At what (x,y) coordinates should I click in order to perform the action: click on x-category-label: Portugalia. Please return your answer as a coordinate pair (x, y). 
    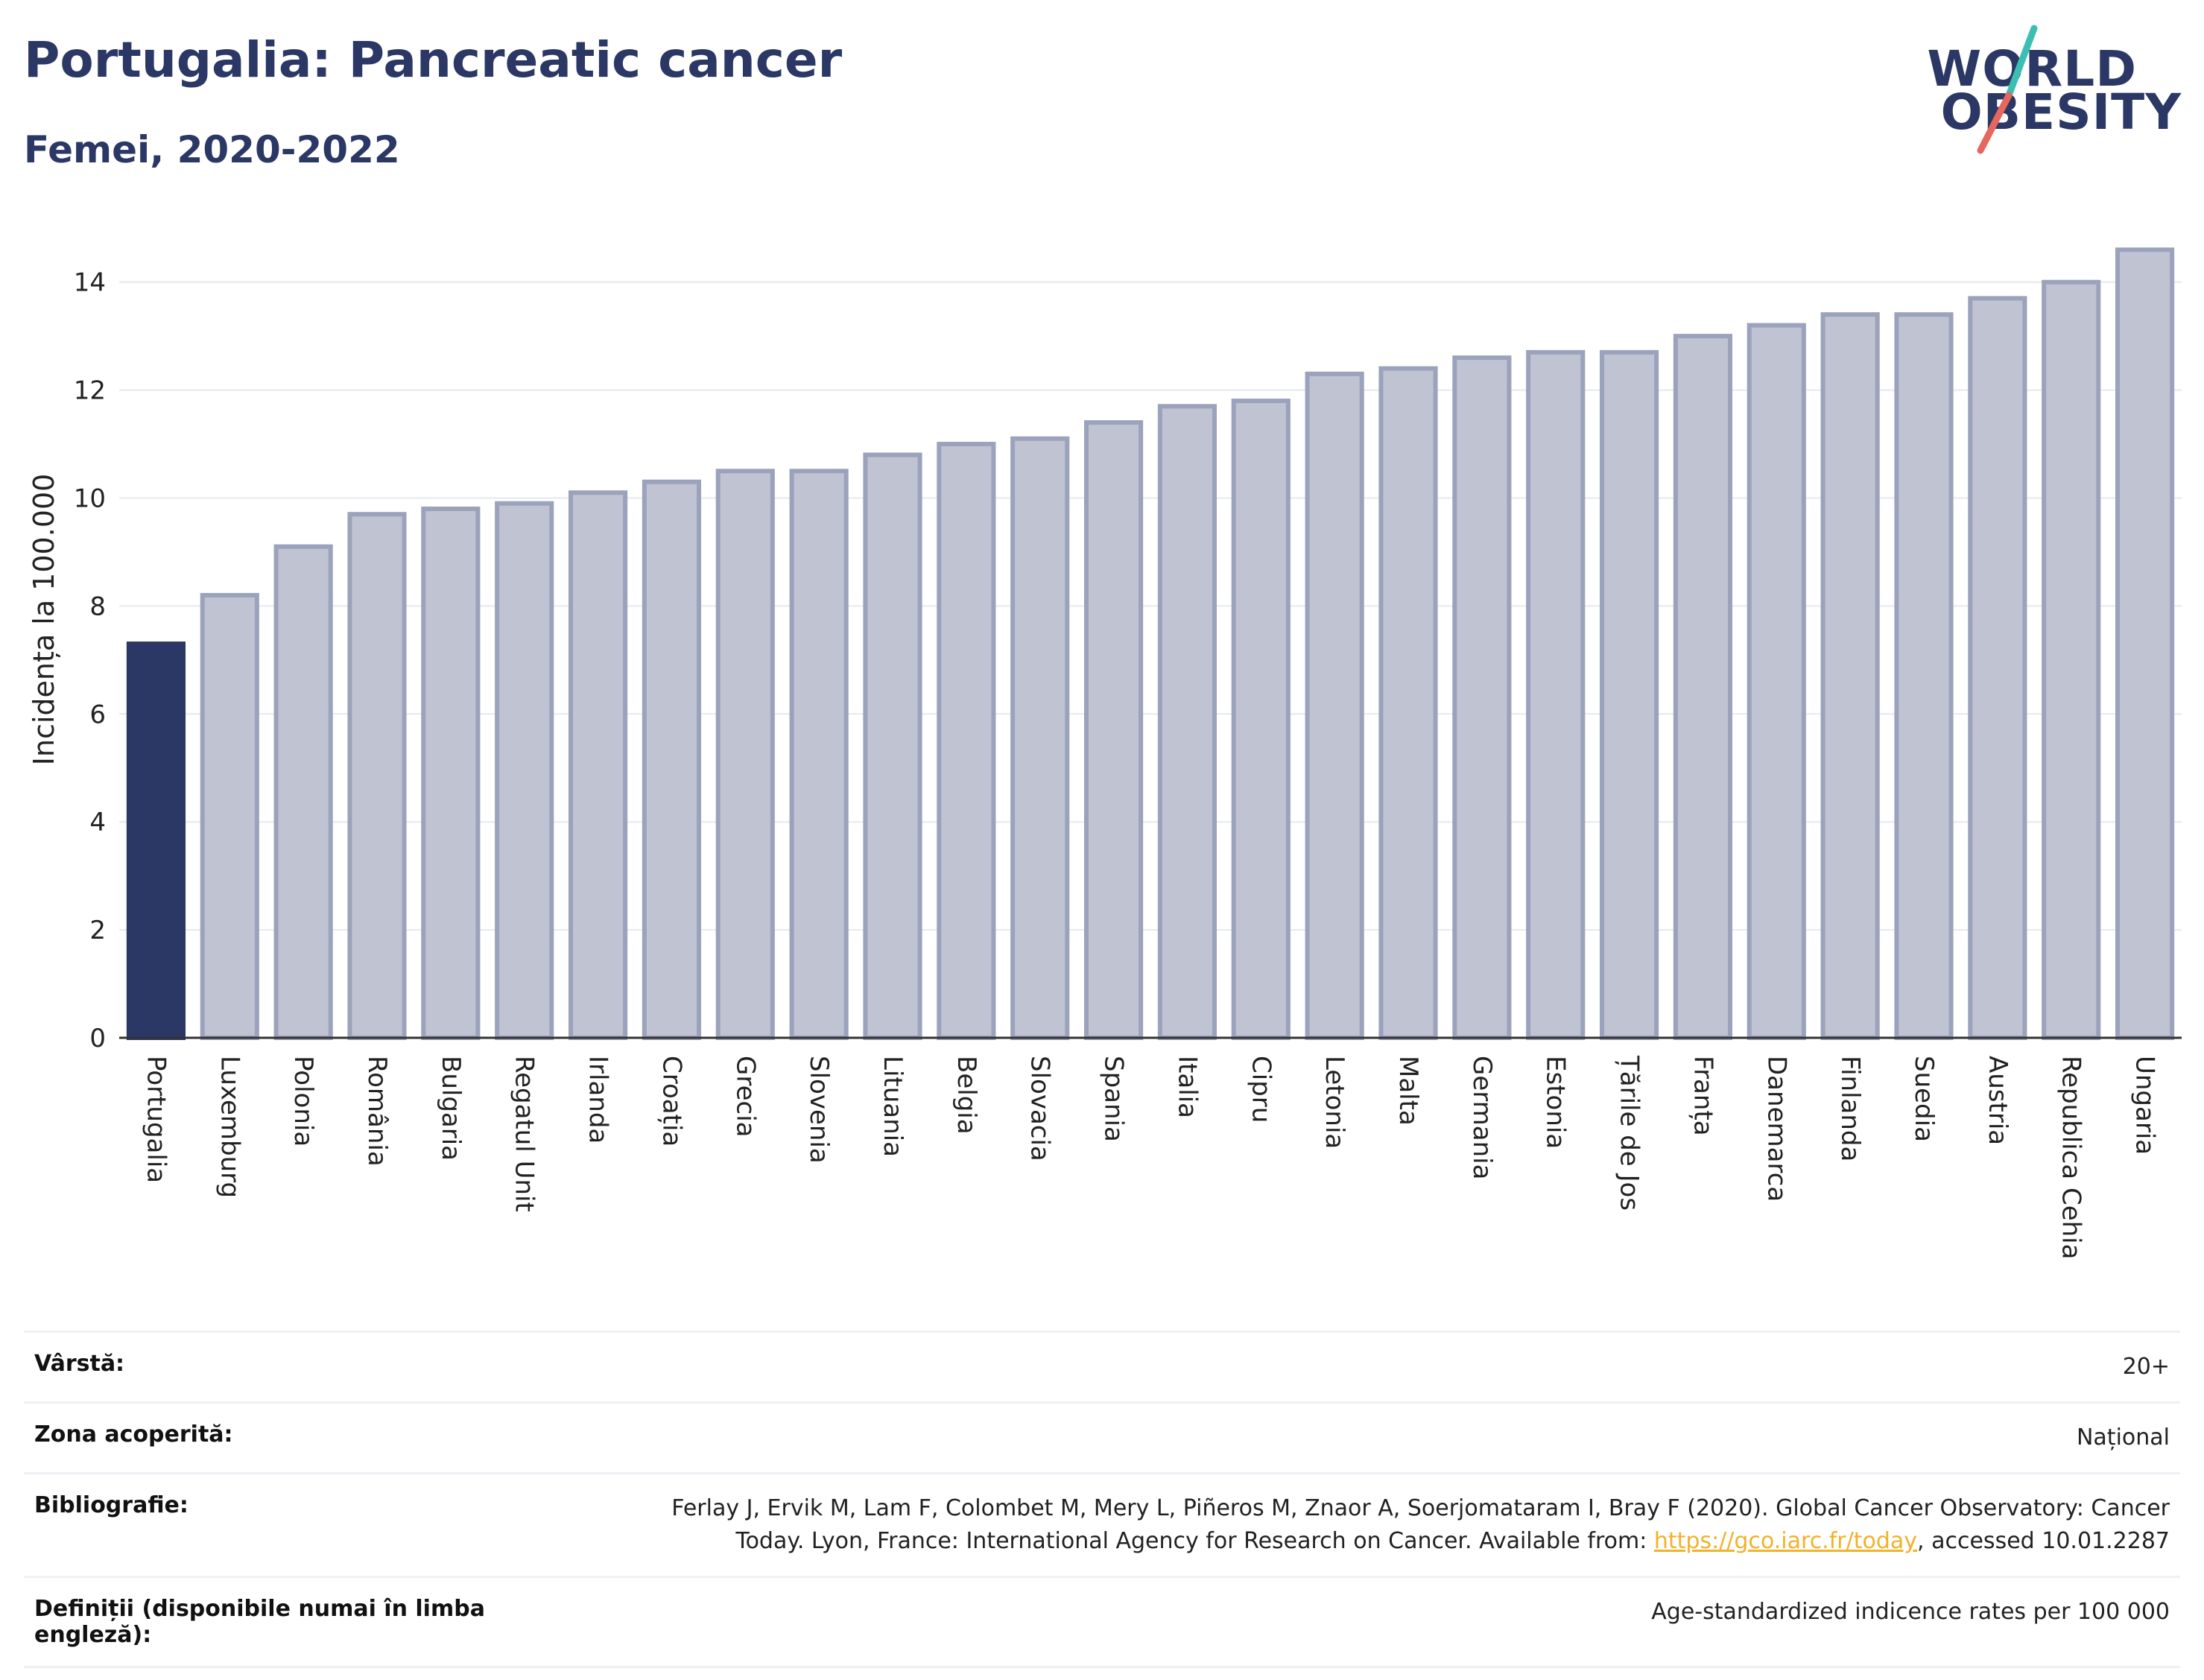
    Looking at the image, I should click on (156, 1119).